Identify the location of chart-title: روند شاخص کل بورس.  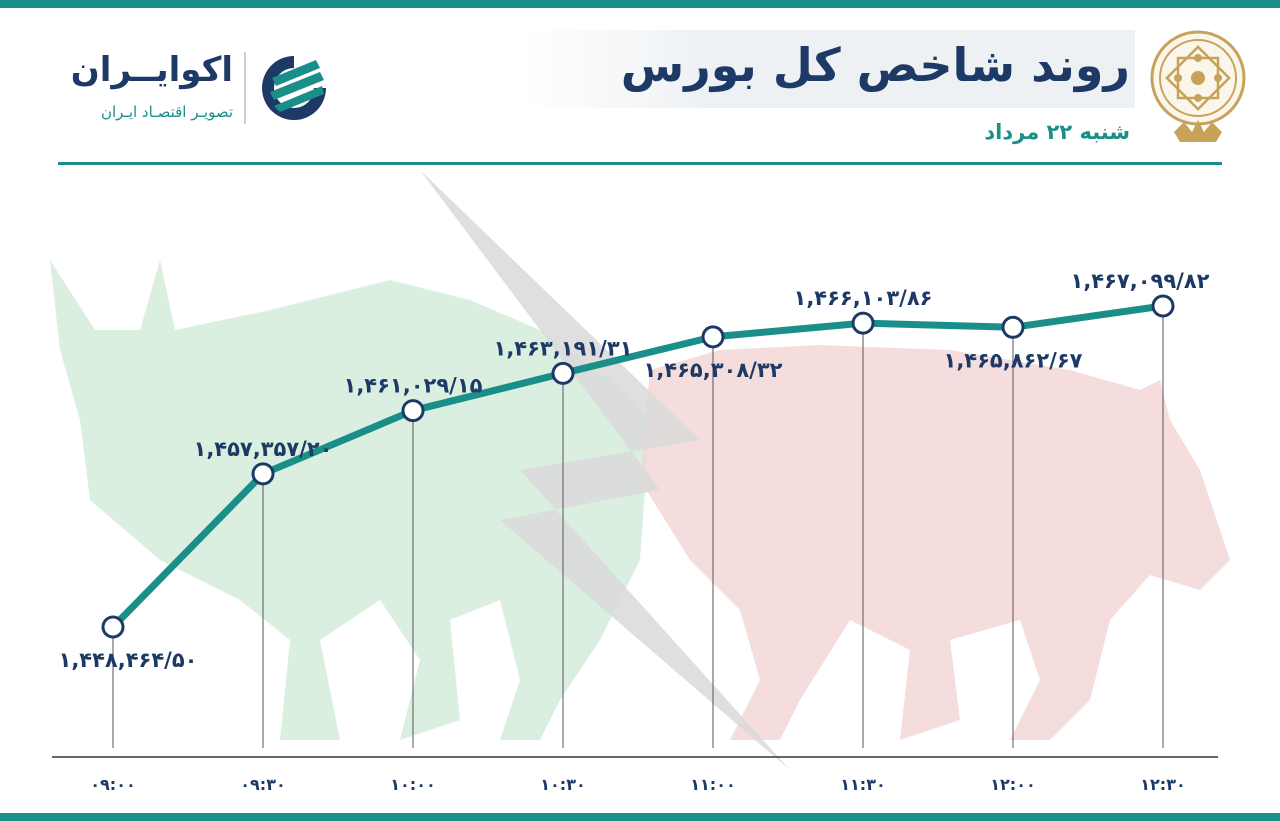
(875, 65).